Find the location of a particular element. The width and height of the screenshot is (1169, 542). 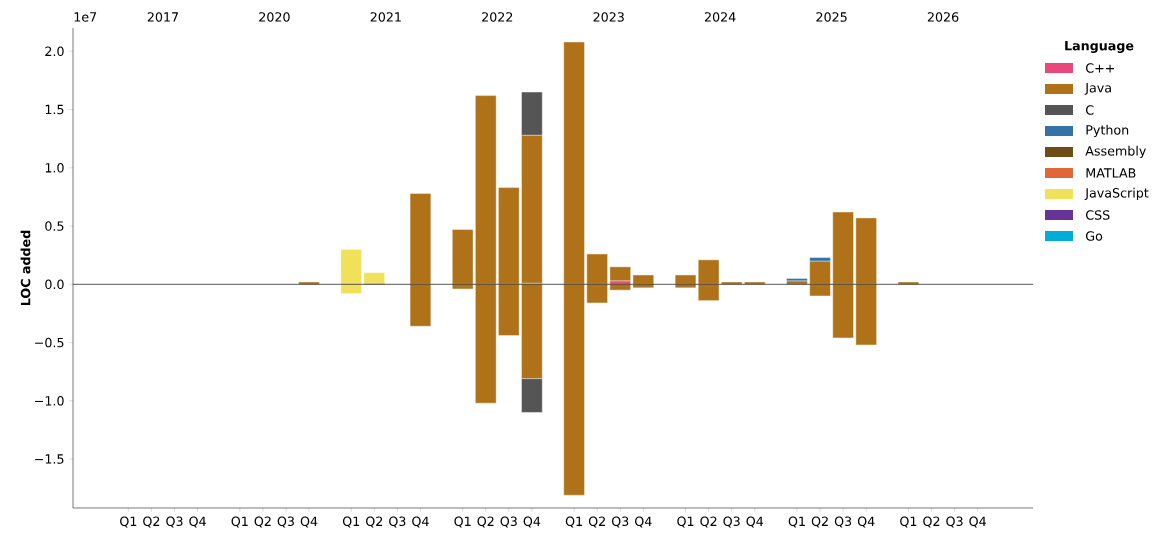

y-tick-label: 1.0 is located at coordinates (54, 168).